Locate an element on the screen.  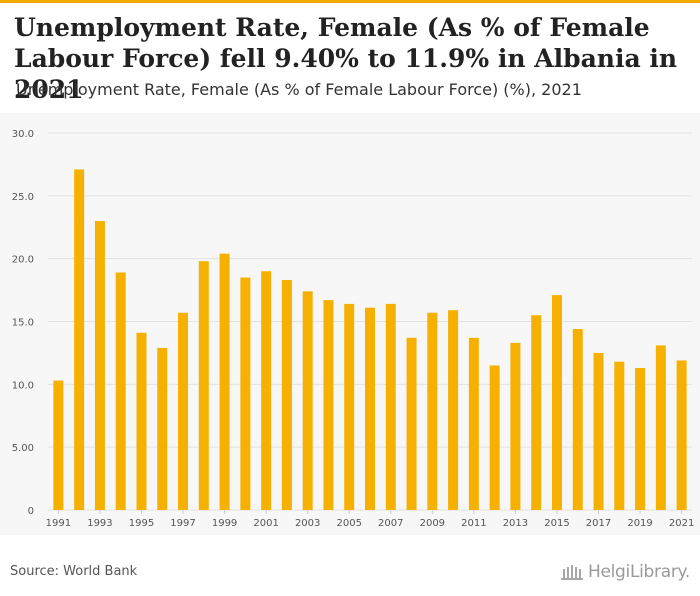
bar-2017 is located at coordinates (598, 431).